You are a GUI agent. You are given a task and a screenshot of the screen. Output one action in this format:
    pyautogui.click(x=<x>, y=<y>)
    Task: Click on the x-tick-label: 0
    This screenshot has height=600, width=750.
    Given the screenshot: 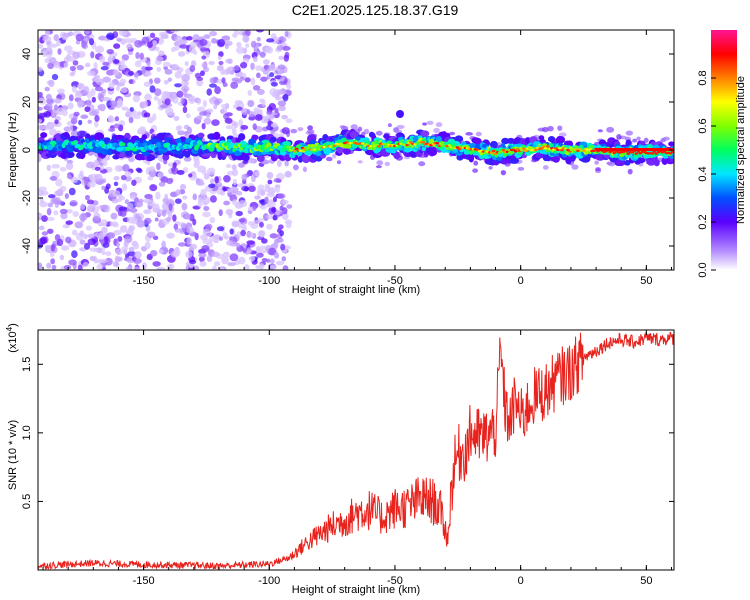 What is the action you would take?
    pyautogui.click(x=521, y=581)
    